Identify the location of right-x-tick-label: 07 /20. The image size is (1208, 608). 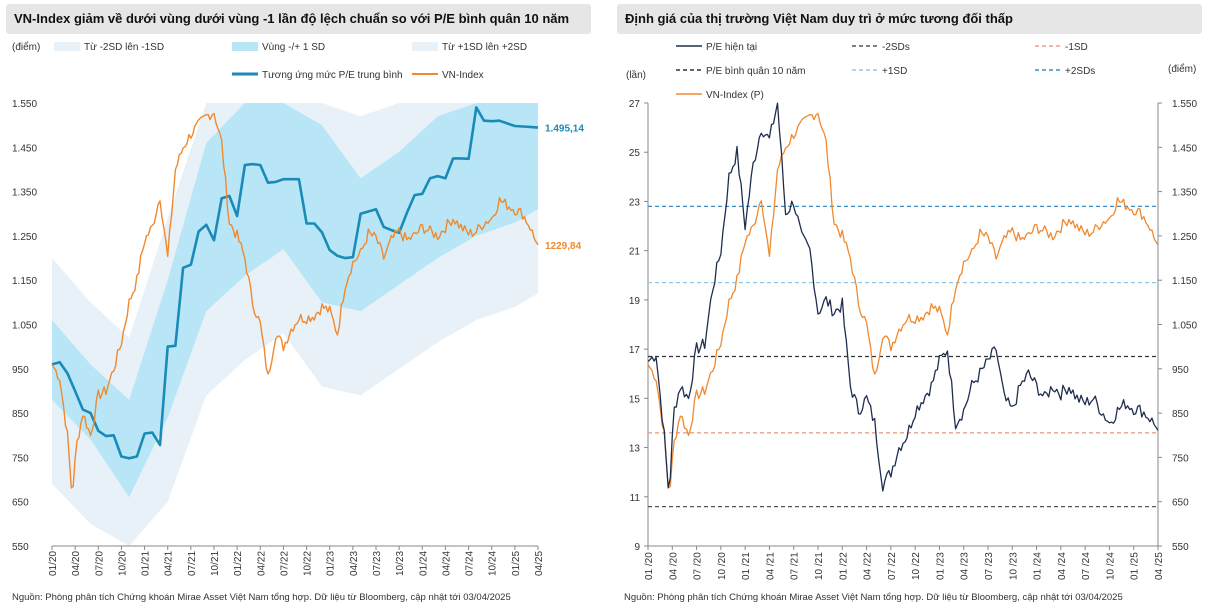
(698, 566).